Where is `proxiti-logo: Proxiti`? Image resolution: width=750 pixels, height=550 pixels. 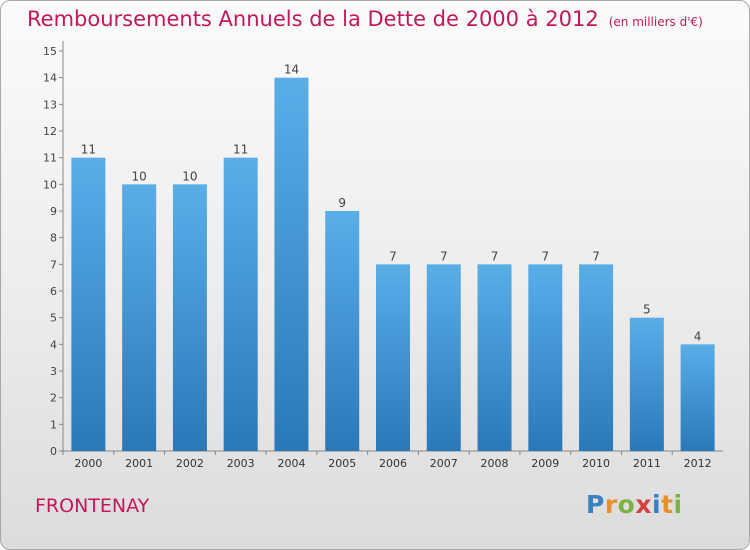
proxiti-logo: Proxiti is located at coordinates (634, 504).